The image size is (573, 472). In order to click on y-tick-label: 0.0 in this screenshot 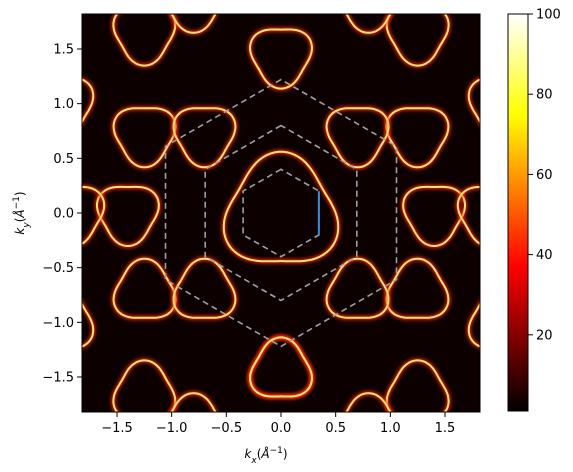, I will do `click(63, 214)`.